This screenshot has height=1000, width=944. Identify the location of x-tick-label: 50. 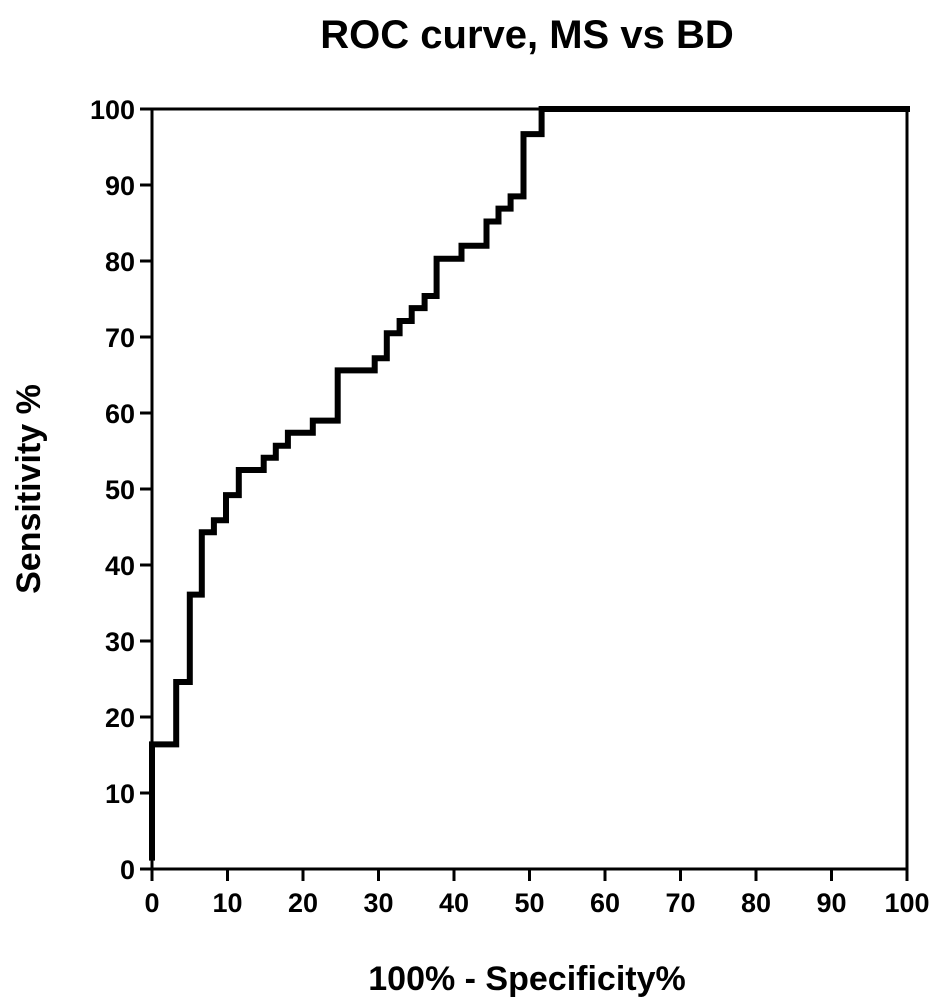
(529, 903).